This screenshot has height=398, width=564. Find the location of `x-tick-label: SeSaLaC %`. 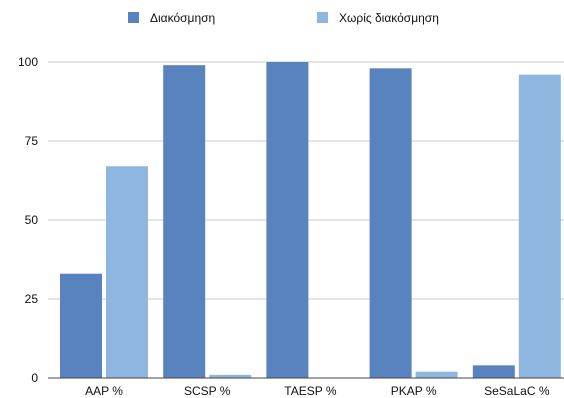

x-tick-label: SeSaLaC % is located at coordinates (517, 391).